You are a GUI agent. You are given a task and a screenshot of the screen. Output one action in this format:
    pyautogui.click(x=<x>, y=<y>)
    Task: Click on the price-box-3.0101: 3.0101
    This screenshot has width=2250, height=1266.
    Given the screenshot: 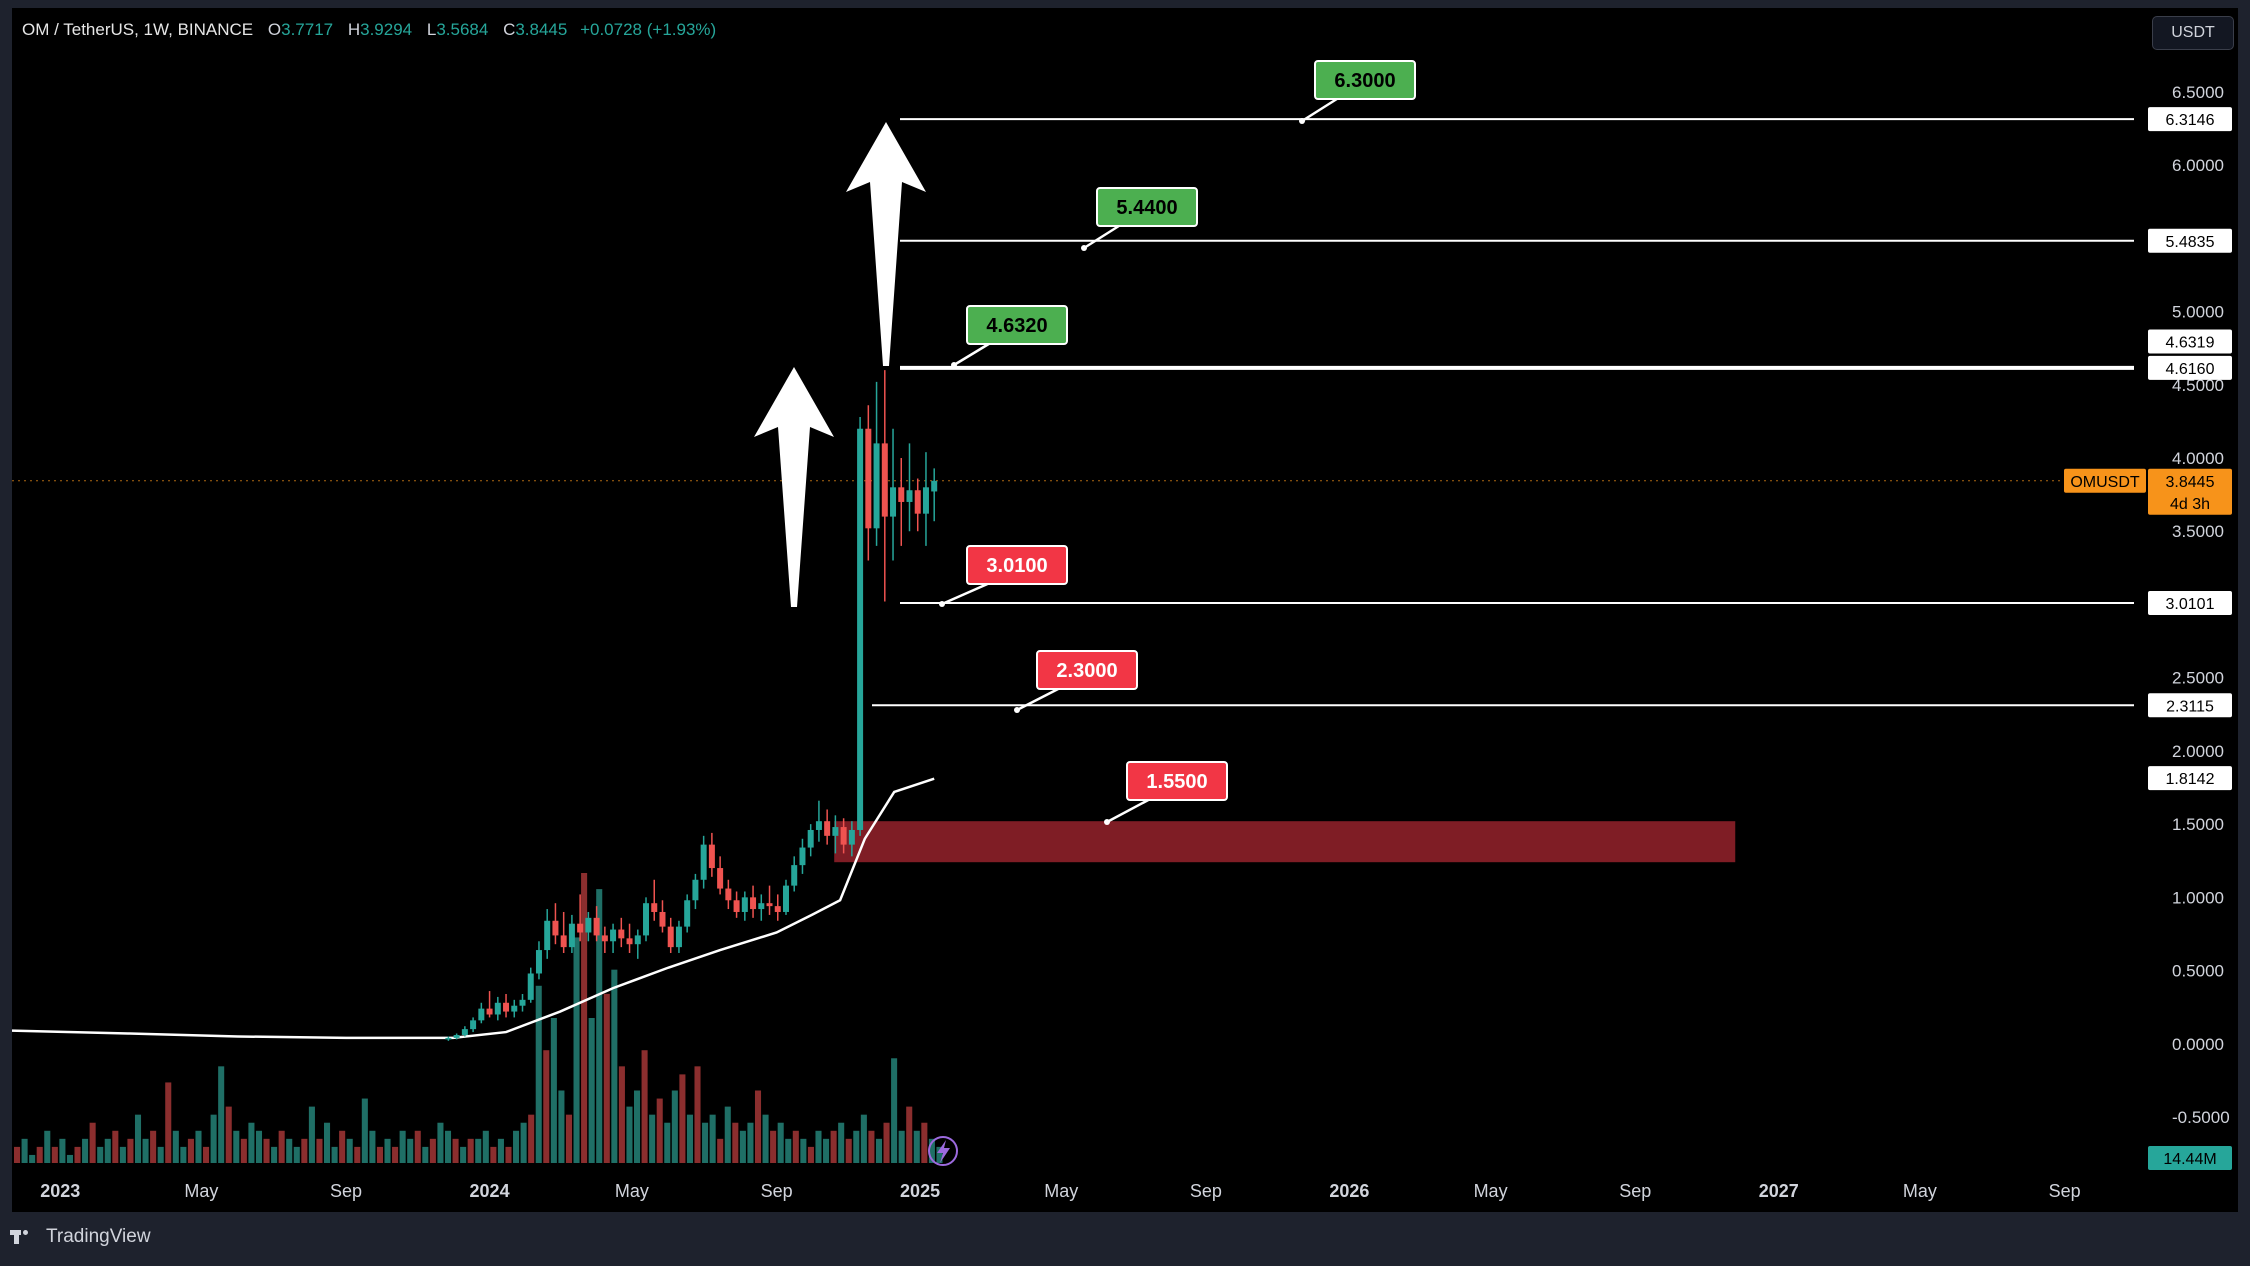 What is the action you would take?
    pyautogui.click(x=2190, y=602)
    